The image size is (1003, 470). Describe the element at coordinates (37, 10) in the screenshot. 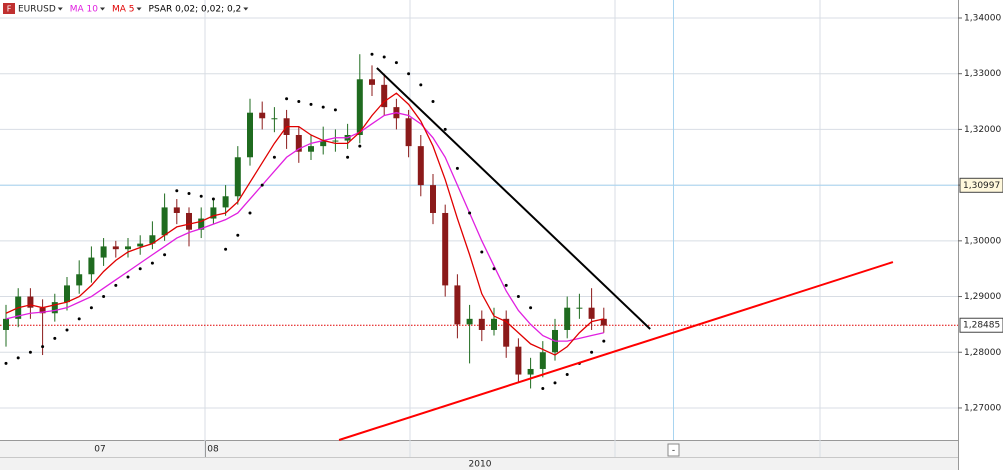

I see `symbol: EURUSD` at that location.